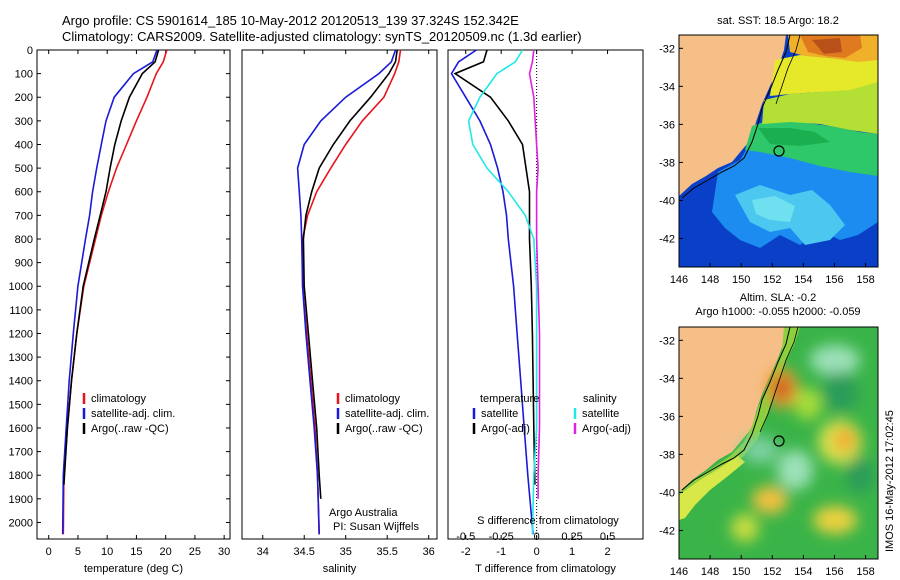 Image resolution: width=900 pixels, height=580 pixels. I want to click on y-tick-label: 1300, so click(21, 358).